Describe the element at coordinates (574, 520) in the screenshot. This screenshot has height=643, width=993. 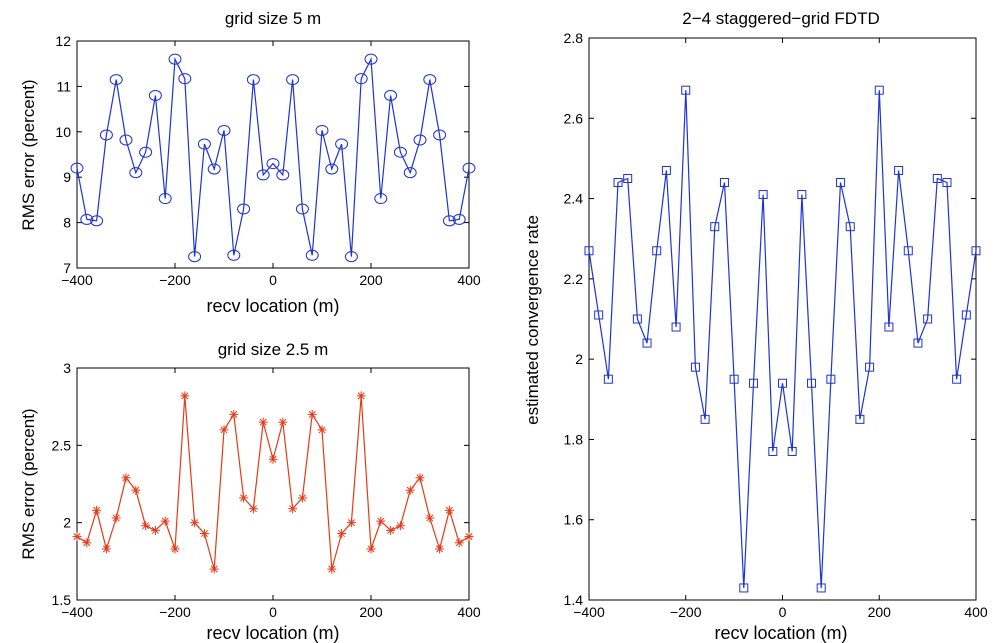
I see `y-tick-label: 1.6` at that location.